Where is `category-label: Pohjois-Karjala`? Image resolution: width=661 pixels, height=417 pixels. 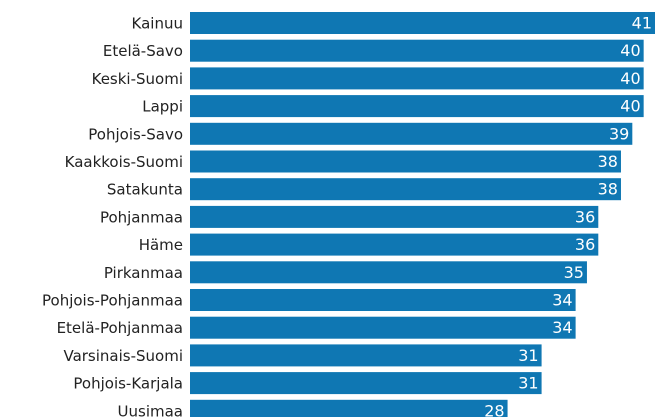
category-label: Pohjois-Karjala is located at coordinates (128, 384).